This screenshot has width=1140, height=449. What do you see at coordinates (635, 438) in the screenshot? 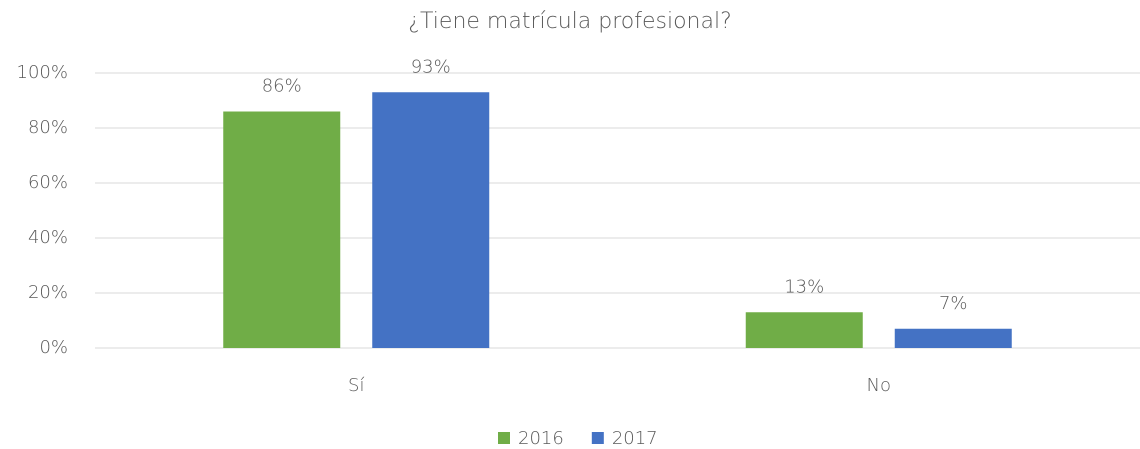
I see `legend-label: 2017` at bounding box center [635, 438].